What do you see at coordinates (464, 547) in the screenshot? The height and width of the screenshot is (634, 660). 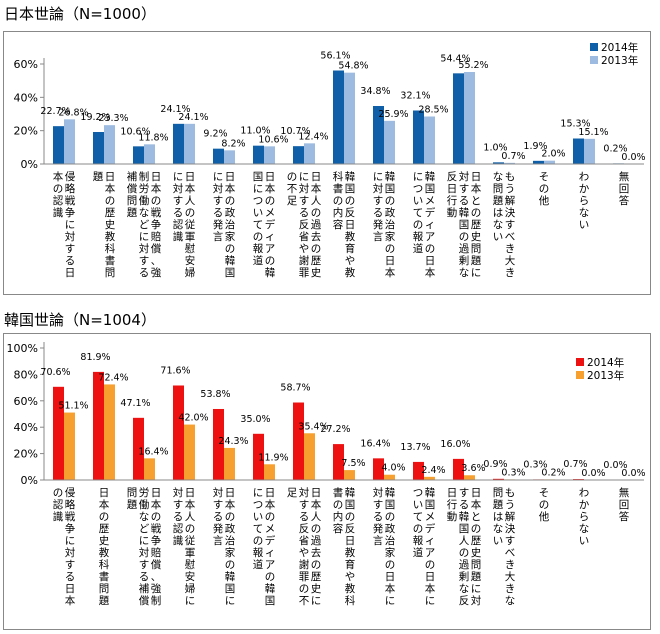 I see `category-label: 日本との歴史問題に対する韓国人の過剰な反日行動` at bounding box center [464, 547].